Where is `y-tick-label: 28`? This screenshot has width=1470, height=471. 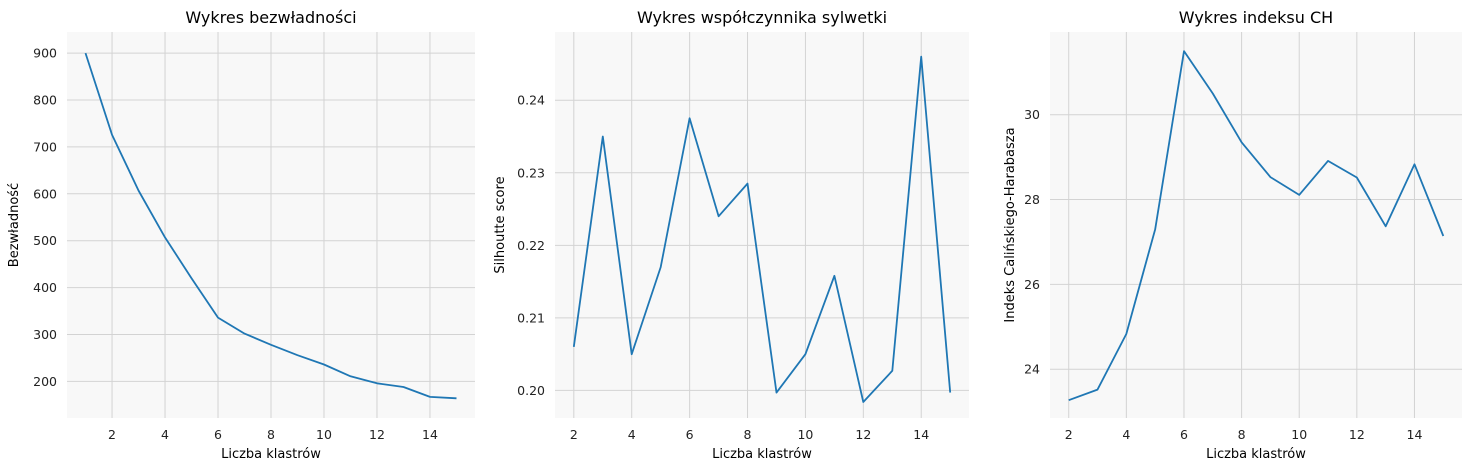 y-tick-label: 28 is located at coordinates (1032, 199).